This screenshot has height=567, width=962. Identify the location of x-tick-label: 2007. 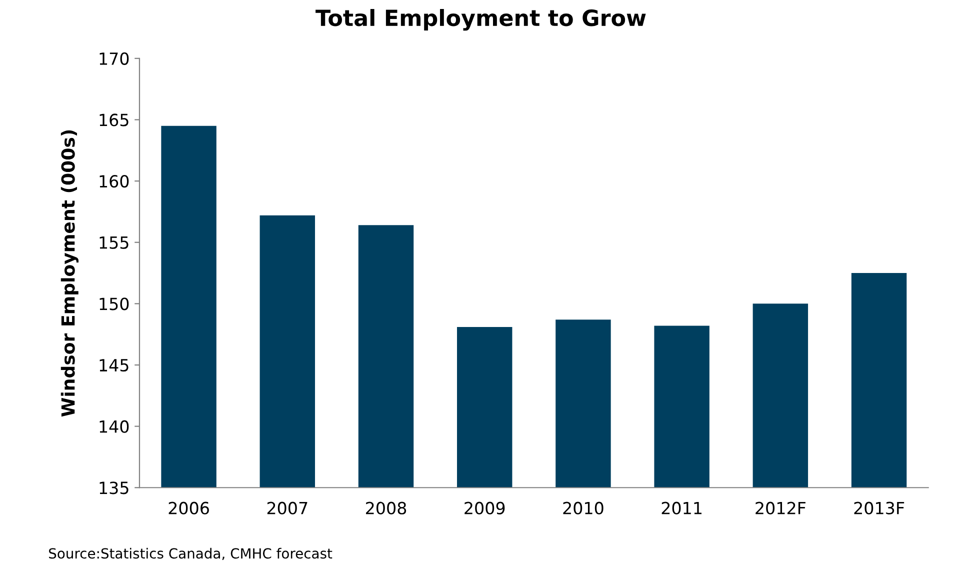
(287, 508).